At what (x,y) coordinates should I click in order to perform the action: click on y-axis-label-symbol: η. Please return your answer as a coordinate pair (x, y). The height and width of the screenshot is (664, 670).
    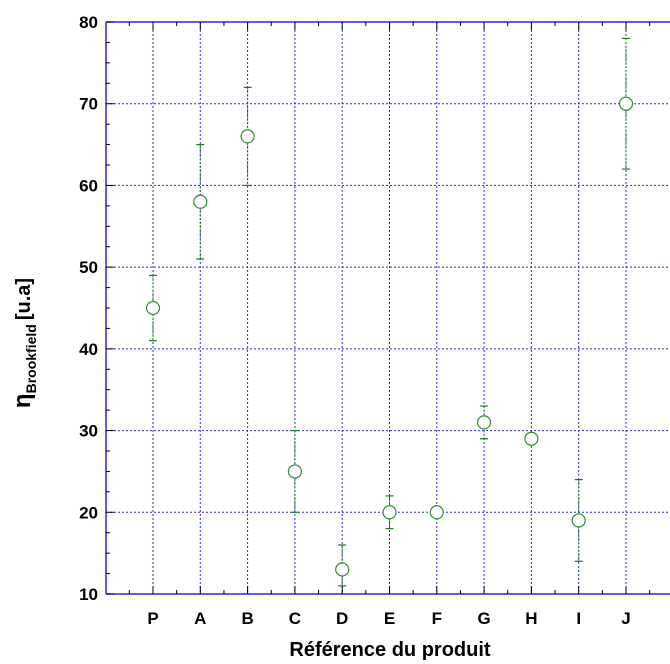
    Looking at the image, I should click on (22, 400).